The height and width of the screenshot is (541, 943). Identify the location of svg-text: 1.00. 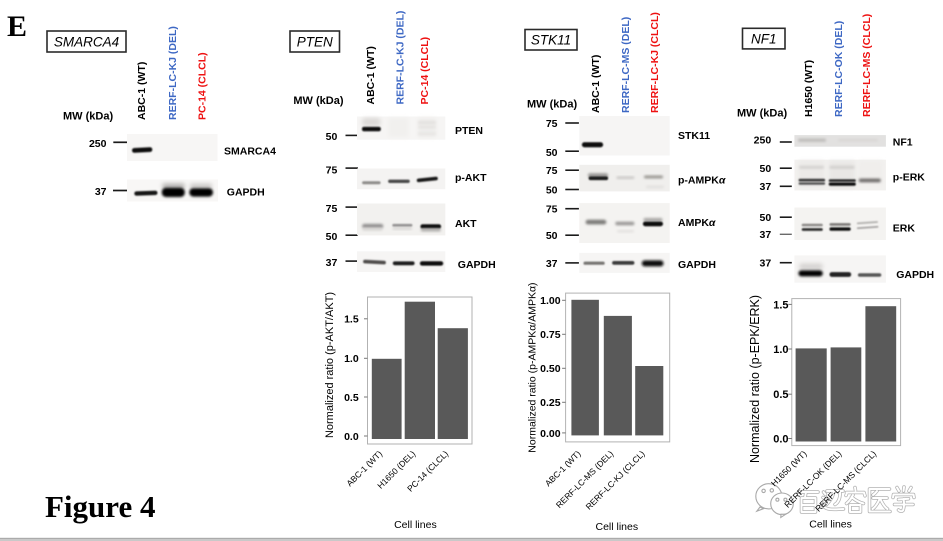
(550, 301).